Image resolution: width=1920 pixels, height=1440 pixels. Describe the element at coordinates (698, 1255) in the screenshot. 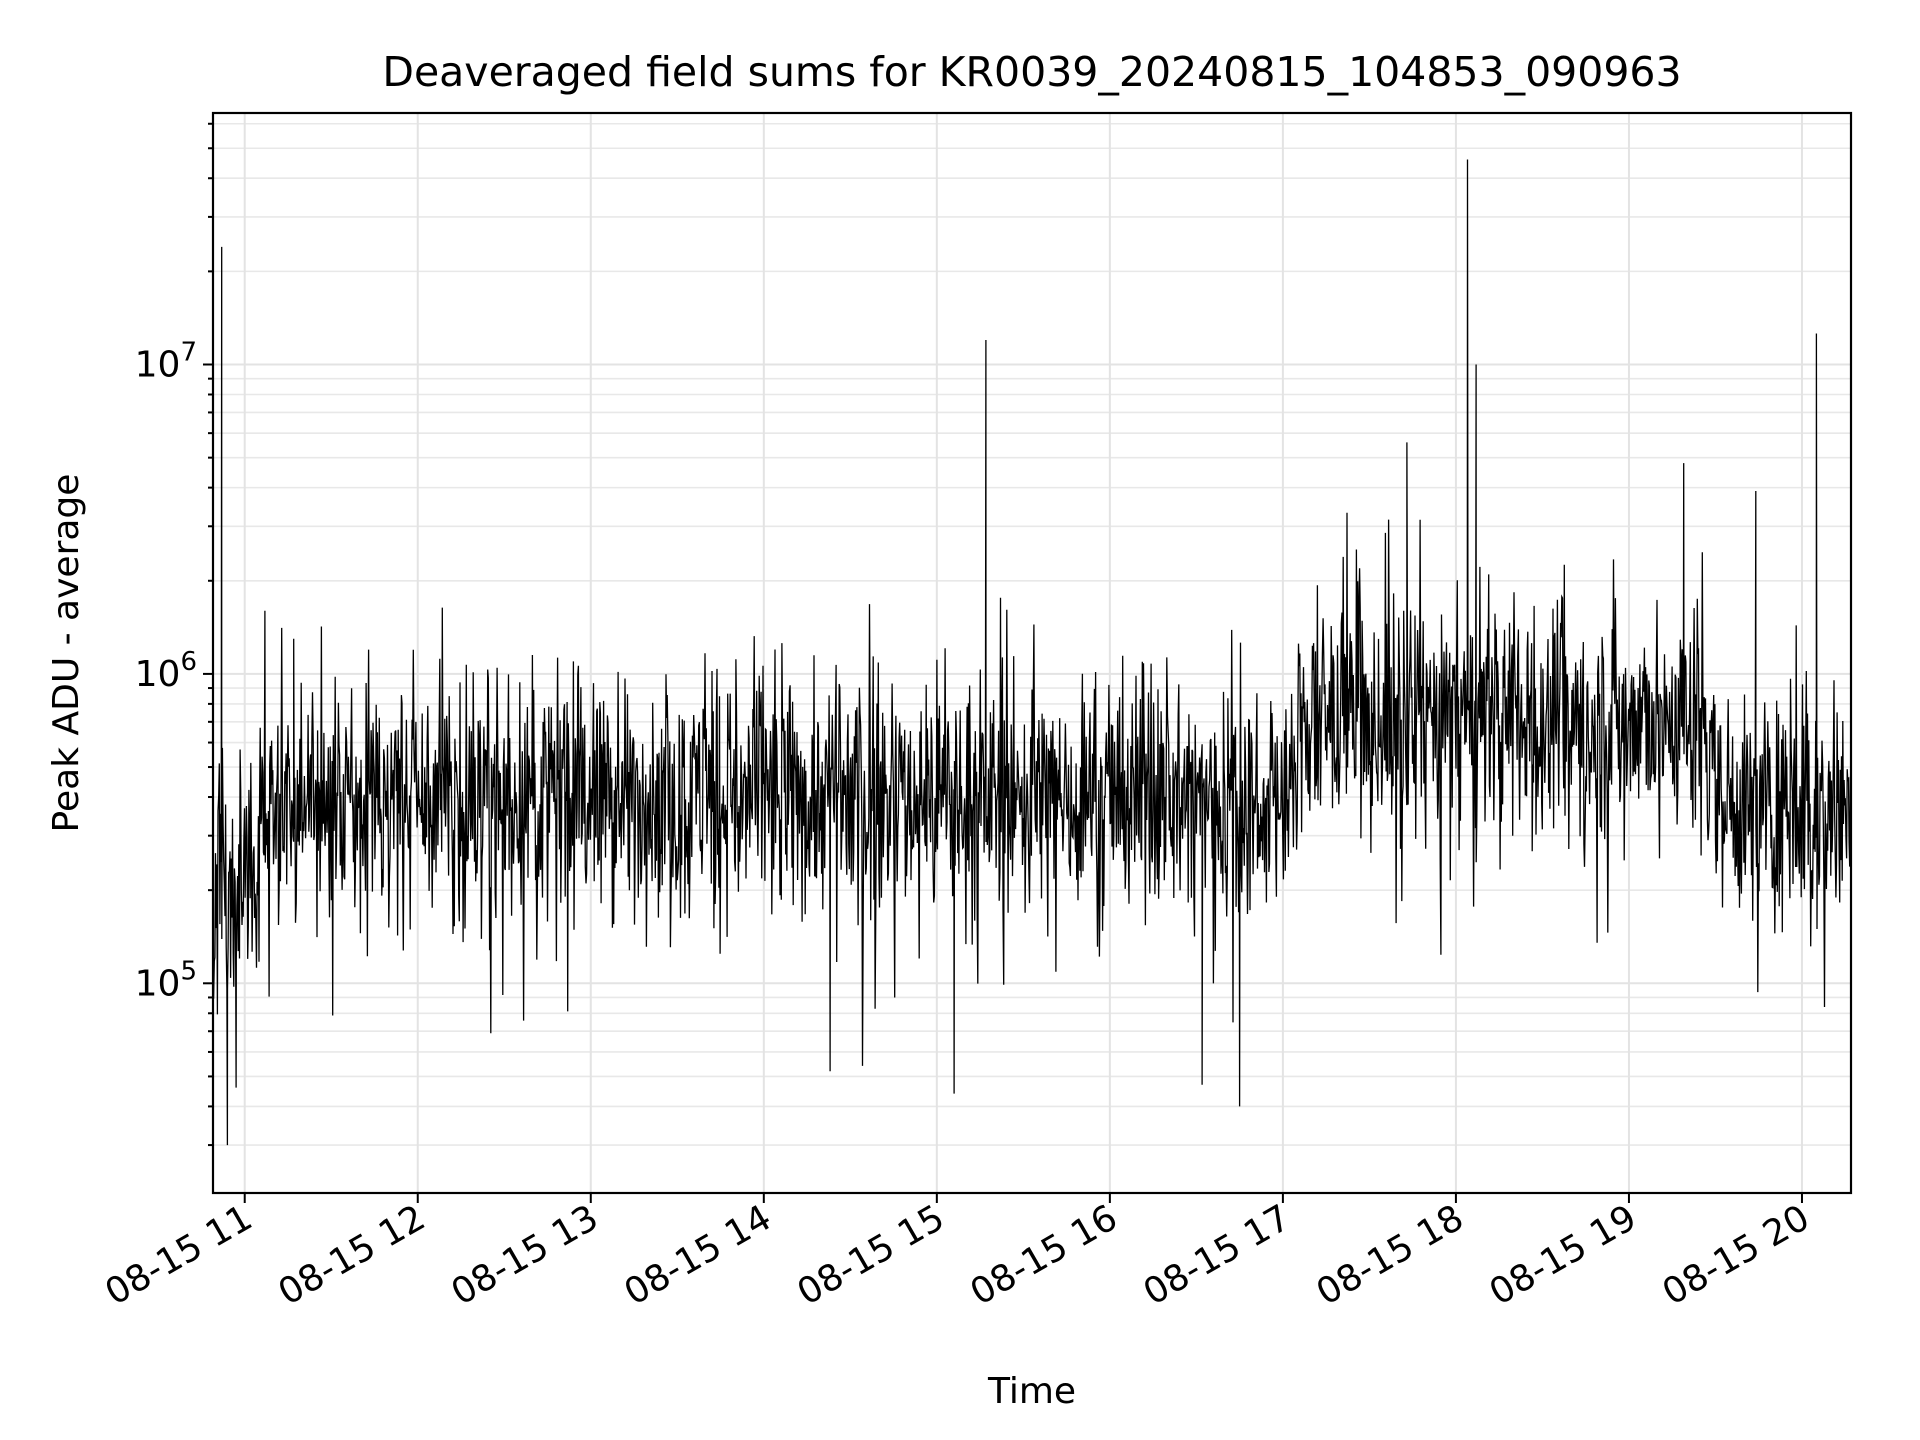

I see `x-tick-label: 08-15 14` at that location.